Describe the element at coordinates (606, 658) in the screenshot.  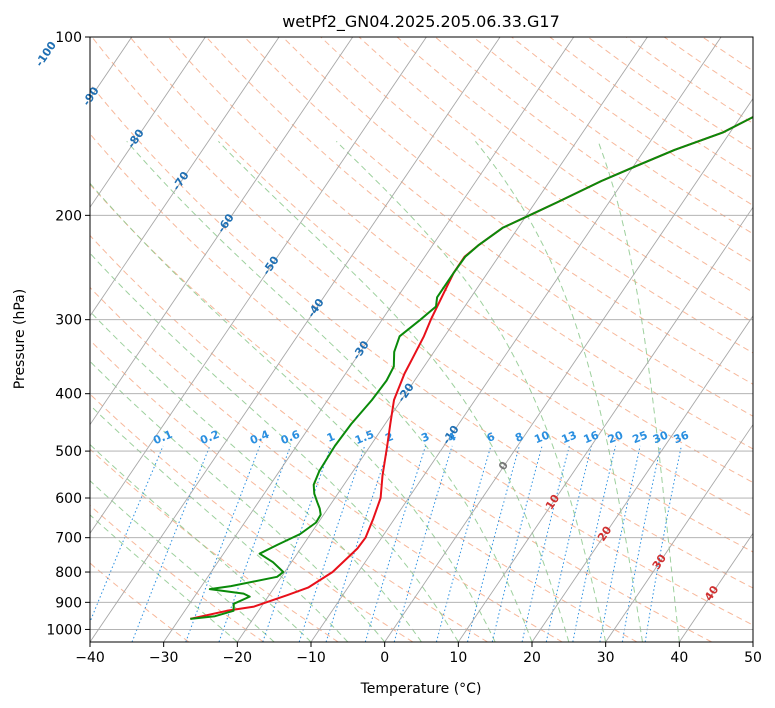
I see `x-tick-label: 30` at that location.